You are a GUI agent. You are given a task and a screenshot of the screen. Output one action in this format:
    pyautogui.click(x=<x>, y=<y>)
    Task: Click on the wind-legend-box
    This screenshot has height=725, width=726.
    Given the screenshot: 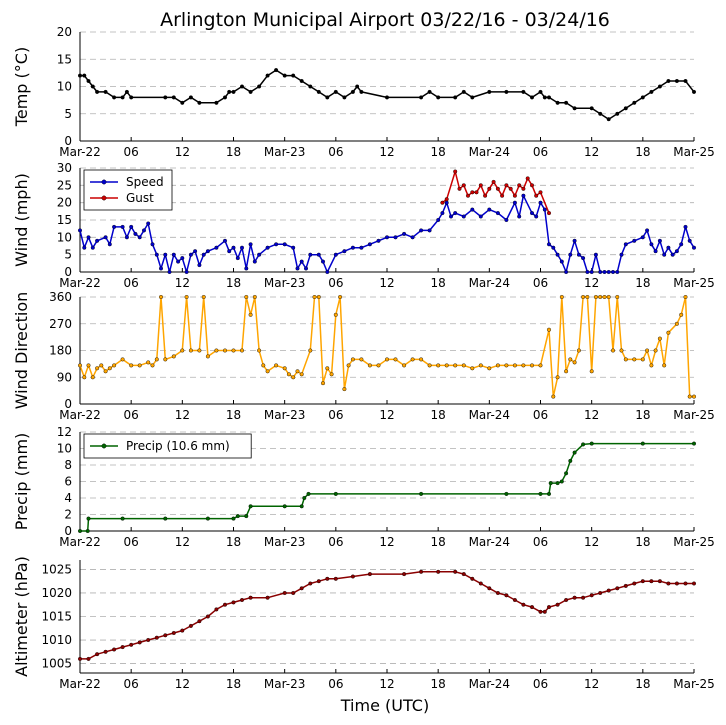 What is the action you would take?
    pyautogui.click(x=128, y=190)
    